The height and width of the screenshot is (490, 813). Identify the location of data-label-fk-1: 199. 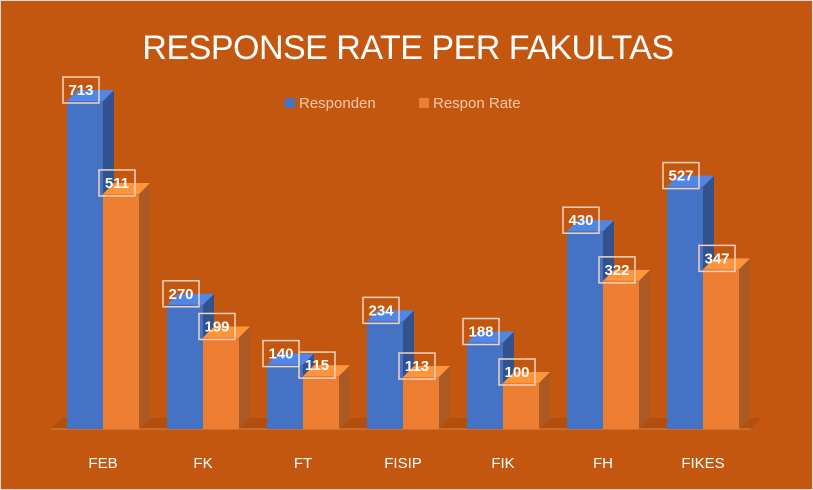
(217, 326).